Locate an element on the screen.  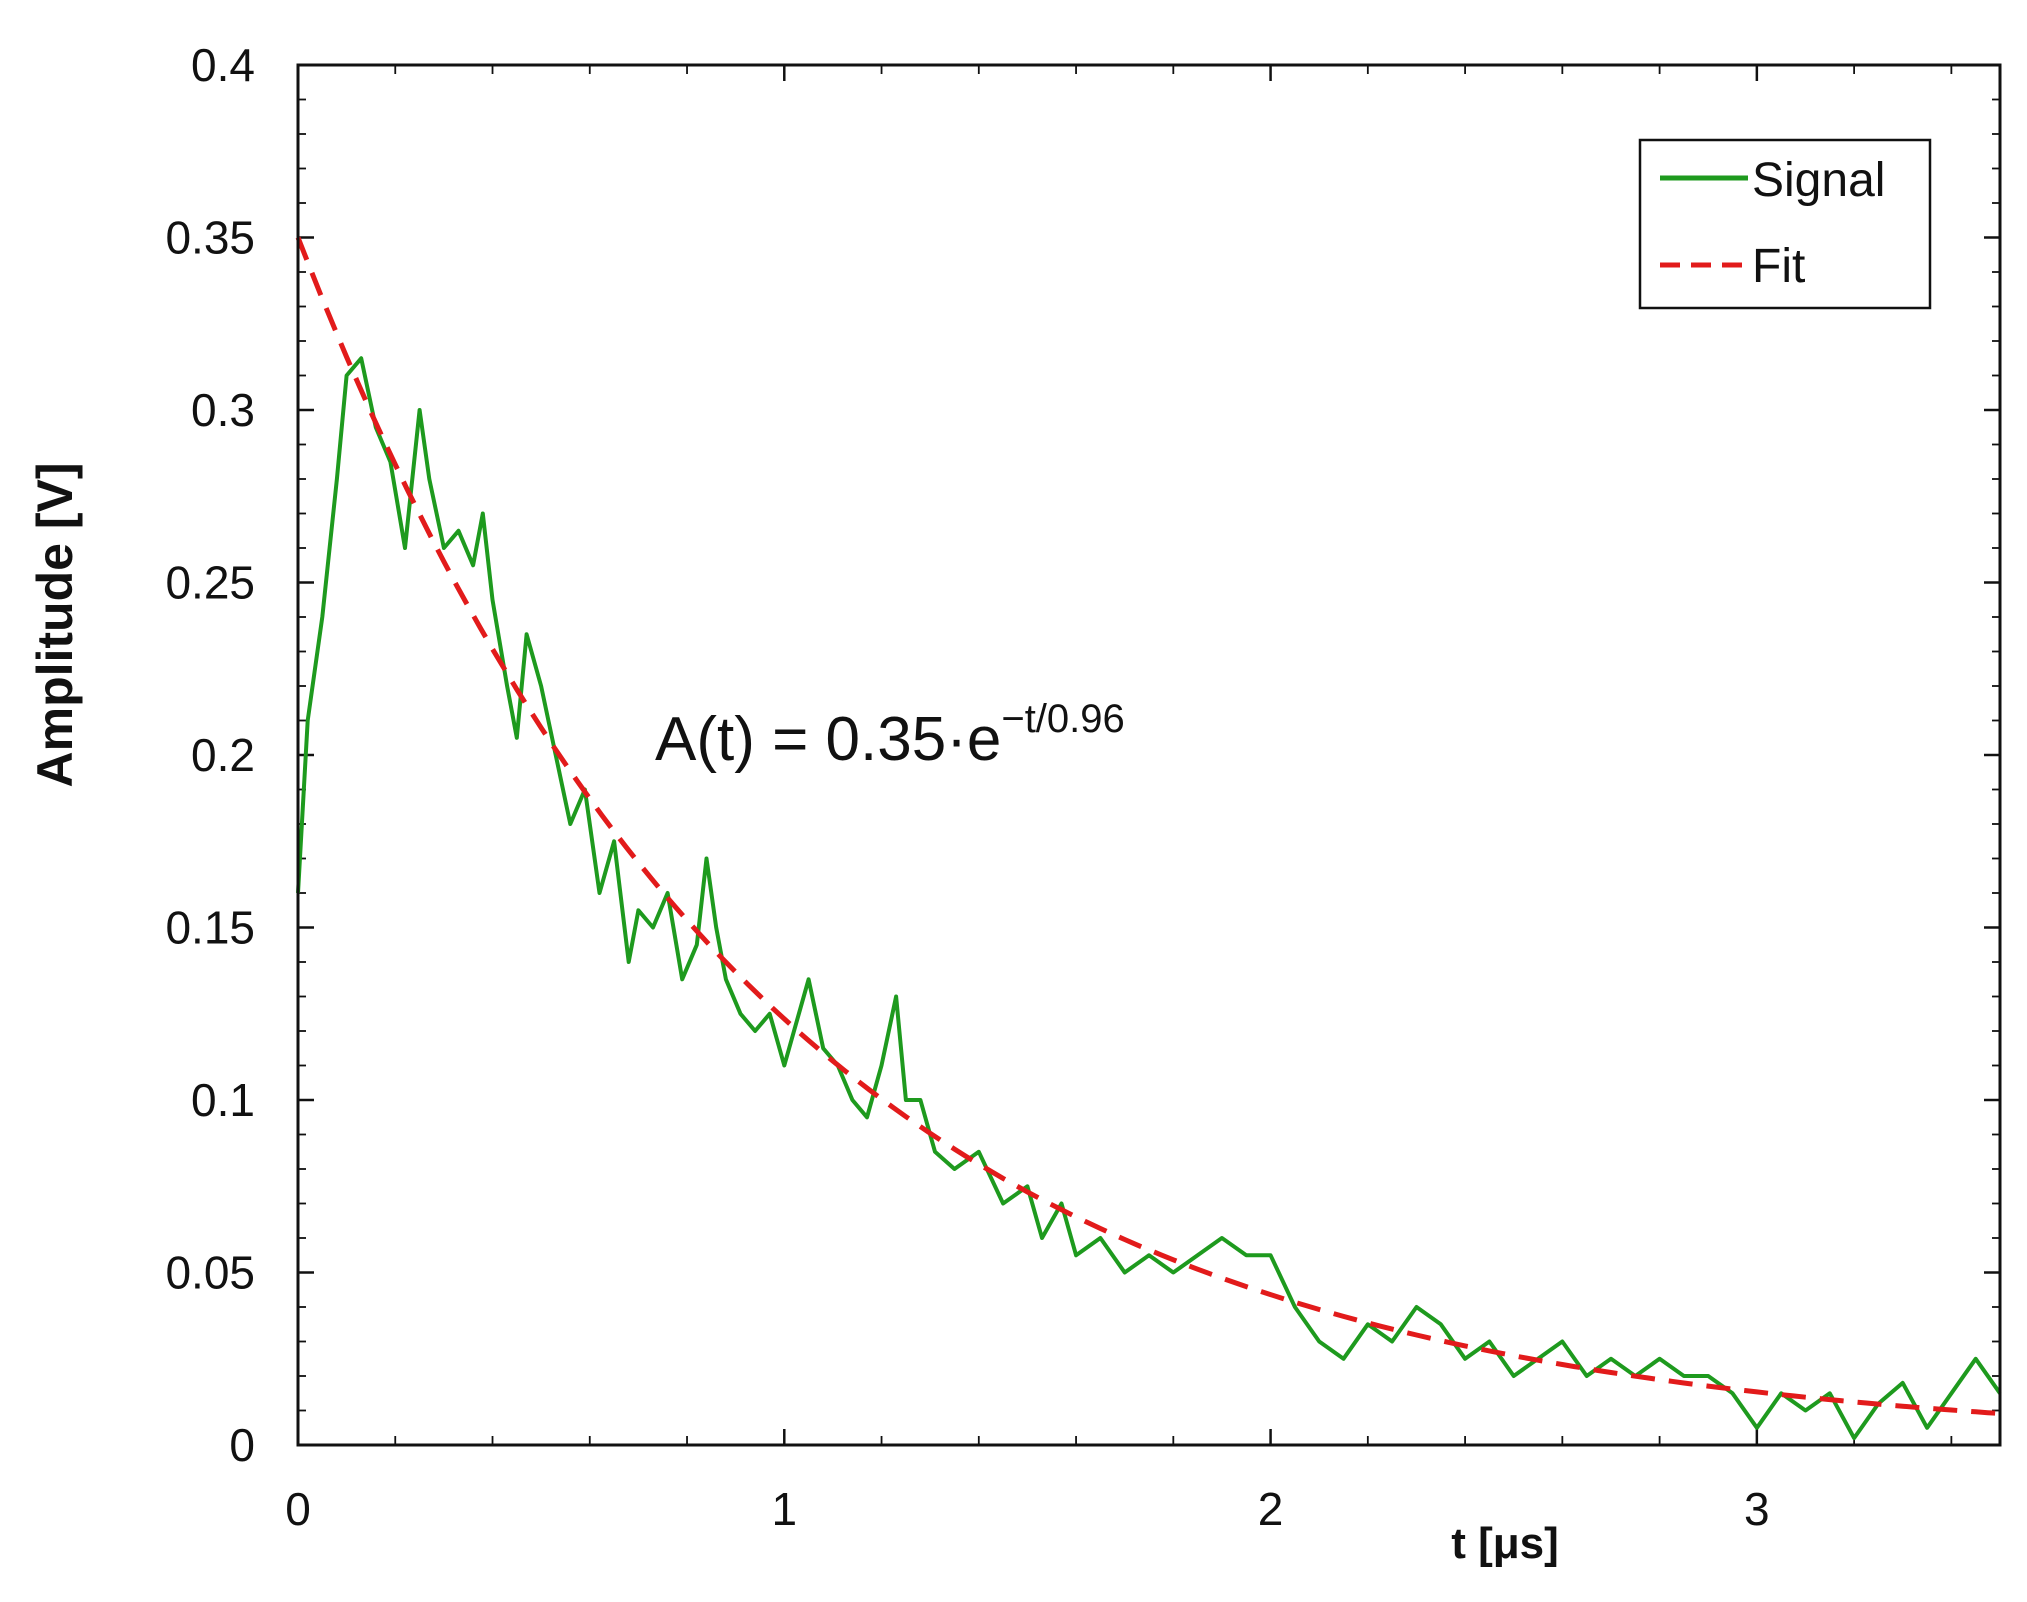
fit-equation-prefix: A(t) = 0.35·e is located at coordinates (828, 739).